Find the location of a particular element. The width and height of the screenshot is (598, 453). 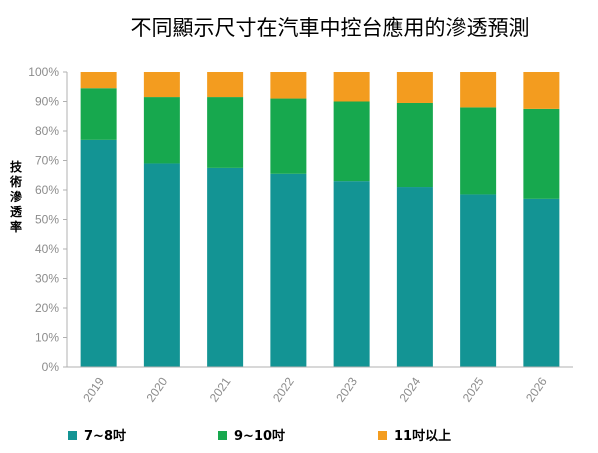

chart-title: 不同顯示尺寸在汽車中控台應用的滲透預測 is located at coordinates (330, 28).